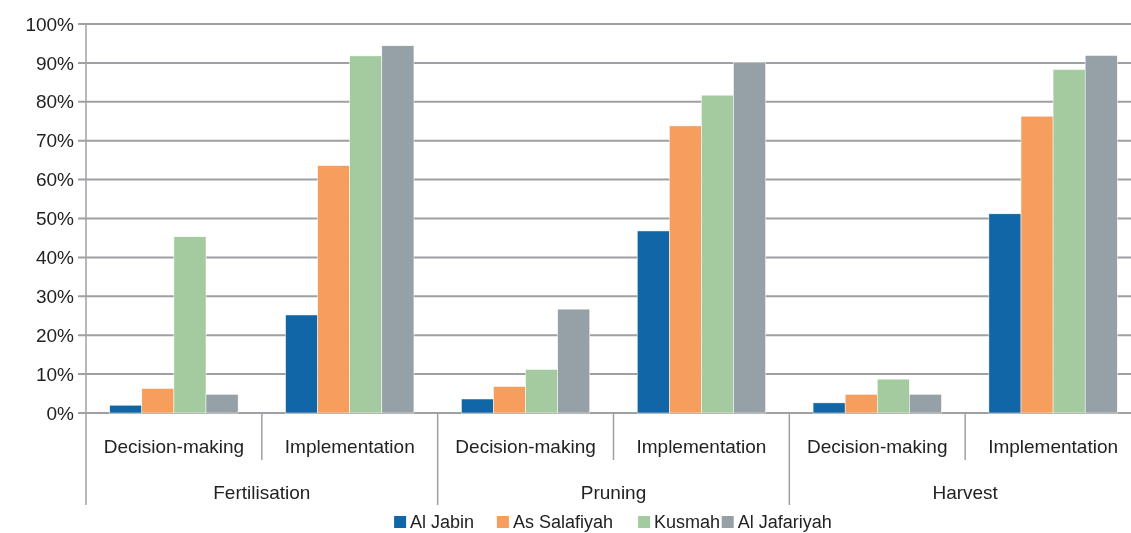  What do you see at coordinates (613, 492) in the screenshot?
I see `text: Pruning` at bounding box center [613, 492].